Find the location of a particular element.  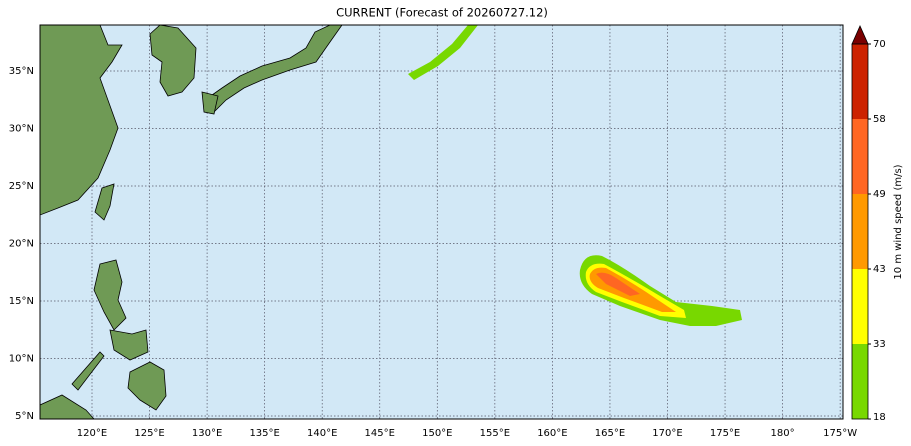

lon-label: 130°E is located at coordinates (207, 433).